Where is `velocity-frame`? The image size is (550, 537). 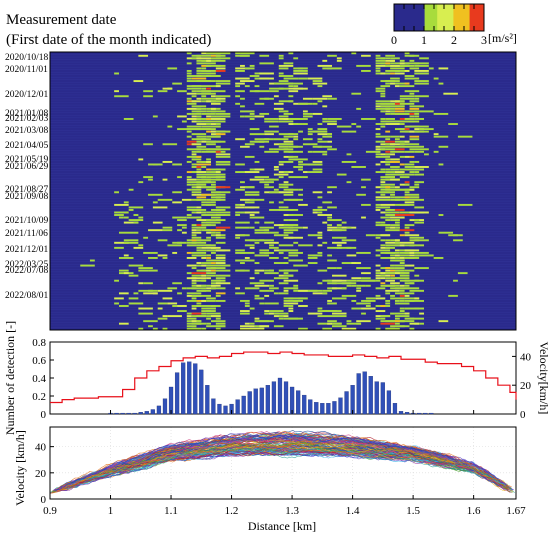
velocity-frame is located at coordinates (283, 463).